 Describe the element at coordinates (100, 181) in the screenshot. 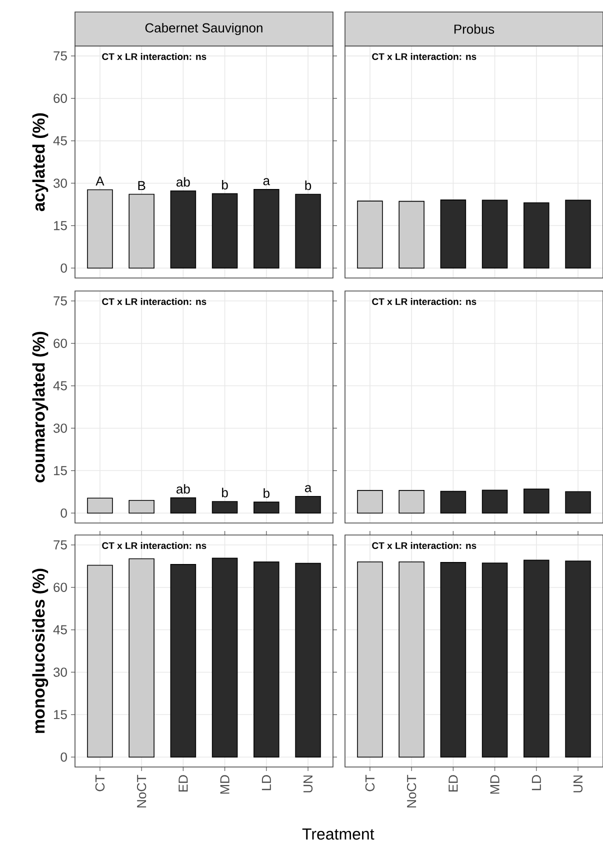

I see `annotation: A` at that location.